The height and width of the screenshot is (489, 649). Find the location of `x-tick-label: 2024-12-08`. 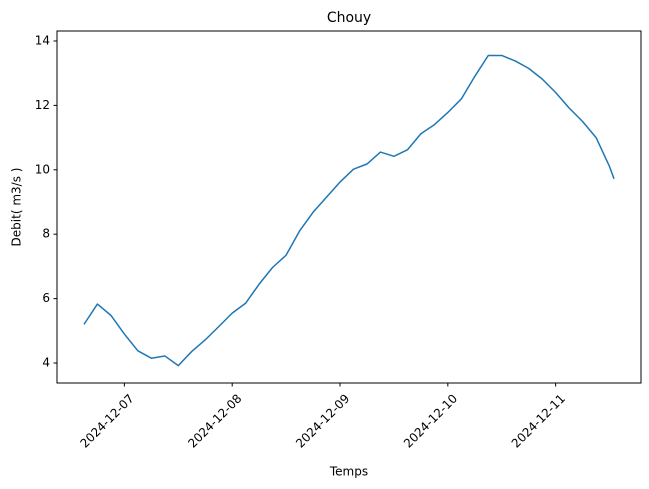

x-tick-label: 2024-12-08 is located at coordinates (214, 420).